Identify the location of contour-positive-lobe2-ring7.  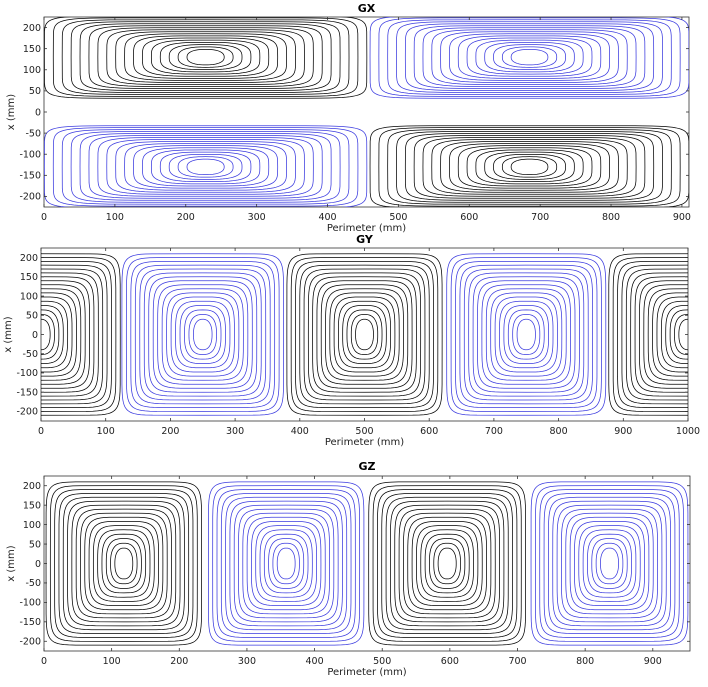
(364, 334).